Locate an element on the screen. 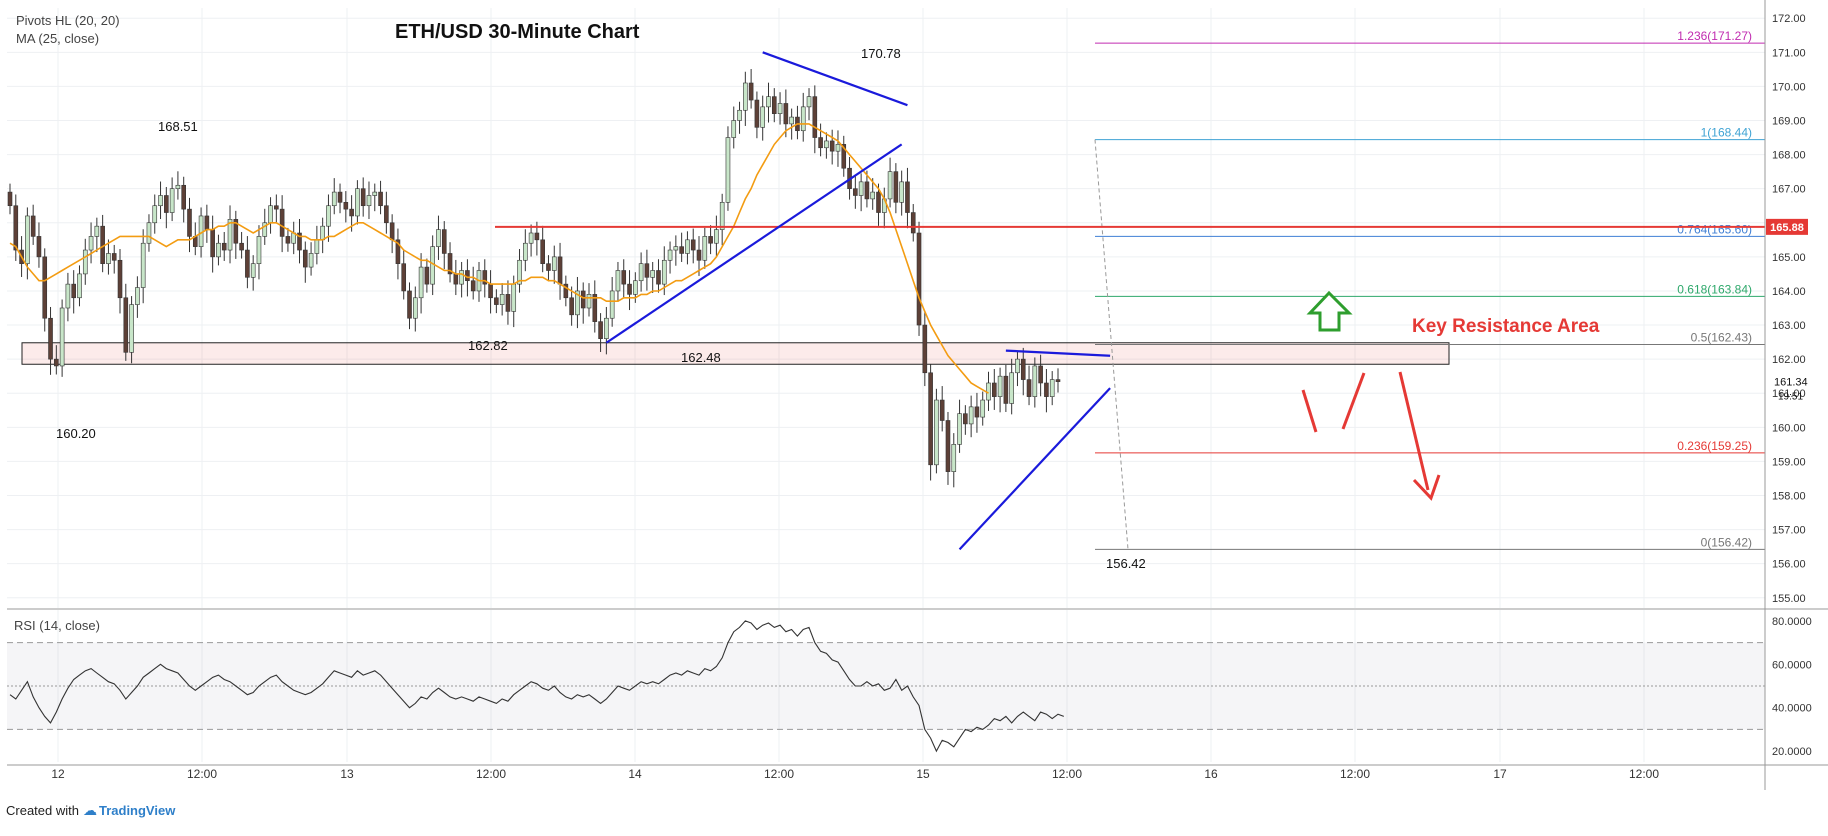 The height and width of the screenshot is (836, 1828). pivot-label: 156.42 is located at coordinates (1126, 563).